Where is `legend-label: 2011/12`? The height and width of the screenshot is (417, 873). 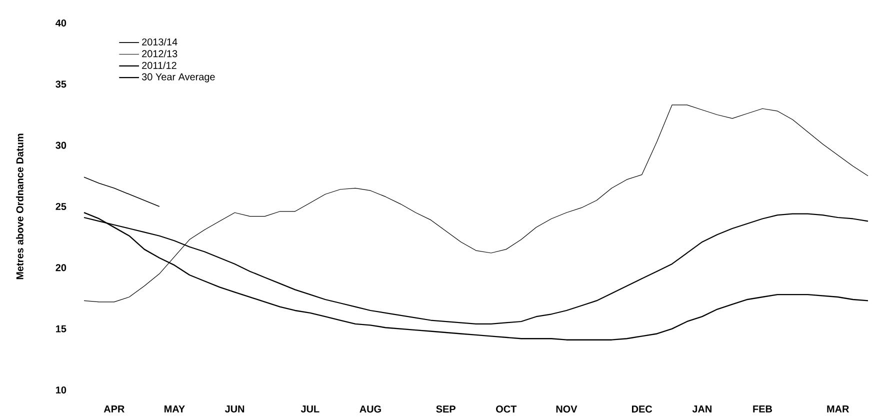 legend-label: 2011/12 is located at coordinates (159, 65).